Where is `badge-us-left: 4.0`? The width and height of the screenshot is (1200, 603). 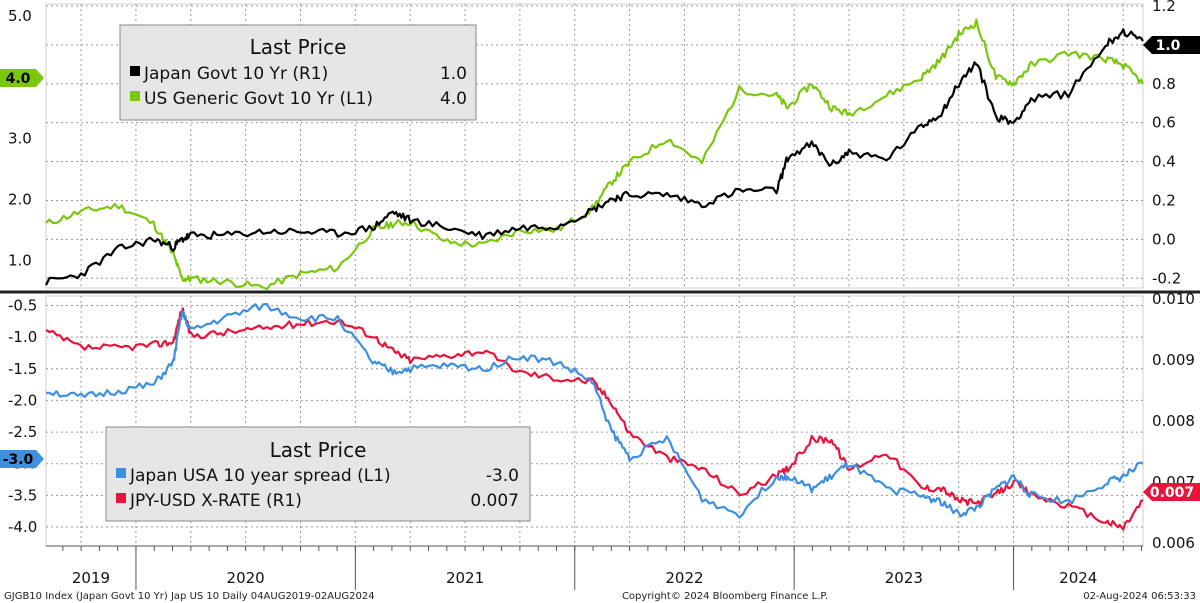 badge-us-left: 4.0 is located at coordinates (22, 78).